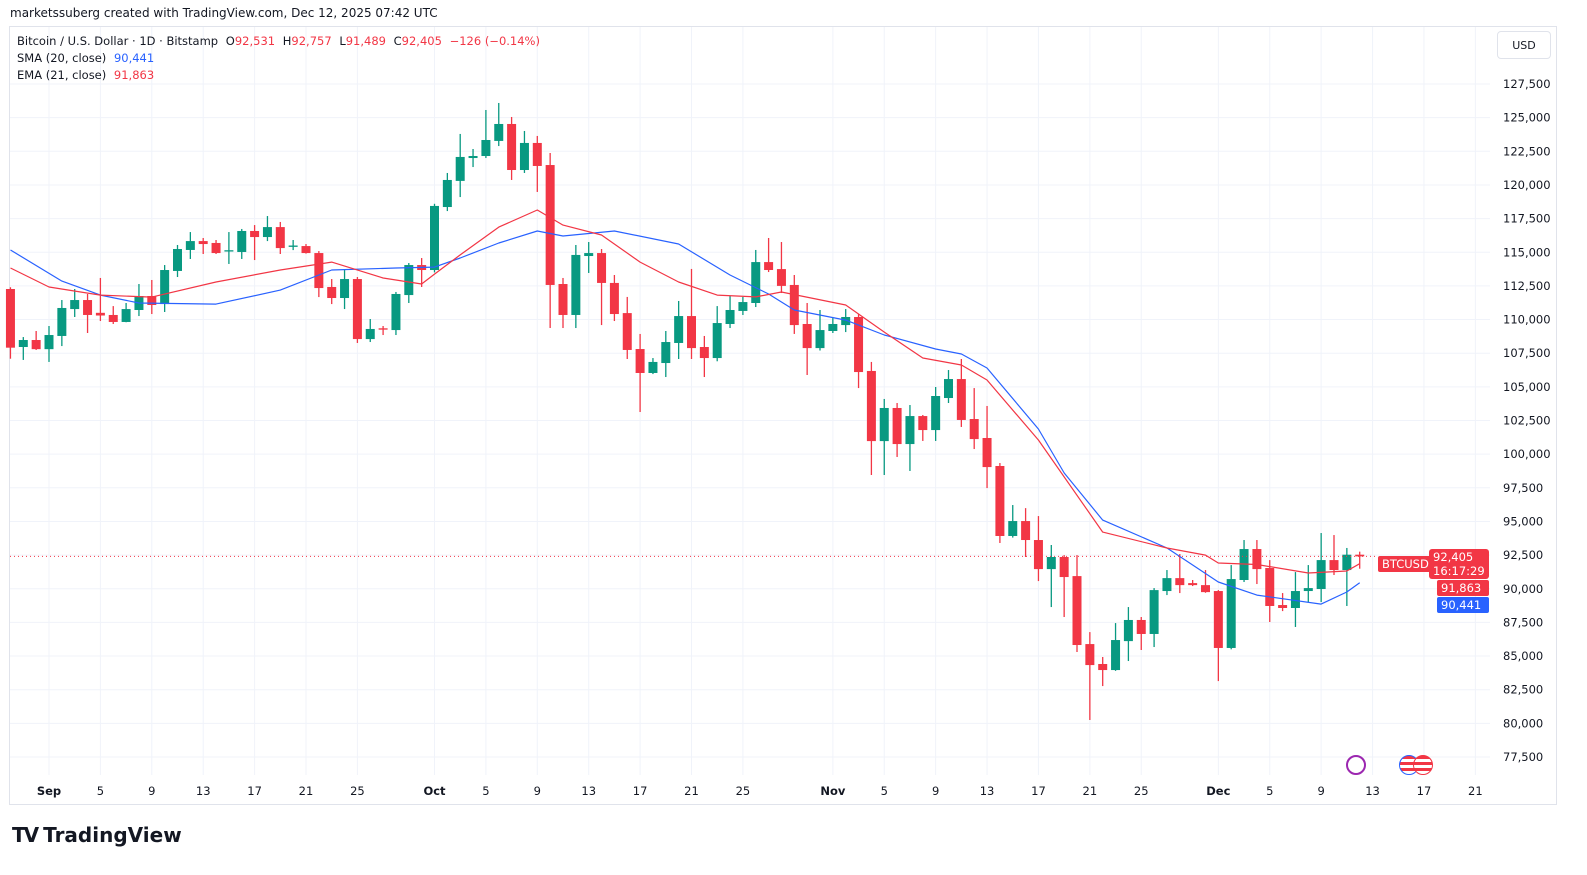  I want to click on tradingview-logo: TV TradingView, so click(97, 835).